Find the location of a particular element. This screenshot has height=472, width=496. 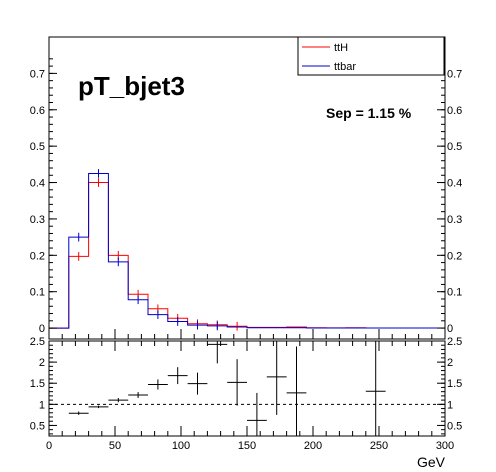

x-tick-label: 100 is located at coordinates (181, 446).